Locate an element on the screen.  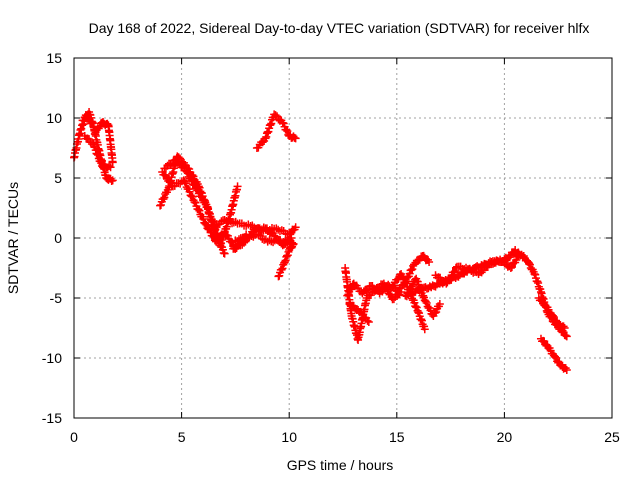
x-tick-label: 10 is located at coordinates (289, 437).